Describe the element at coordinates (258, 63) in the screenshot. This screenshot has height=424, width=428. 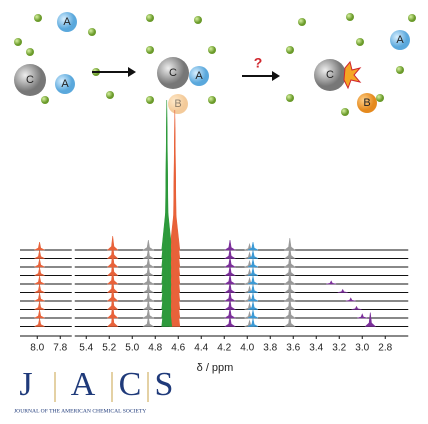
I see `question-mark: ?` at that location.